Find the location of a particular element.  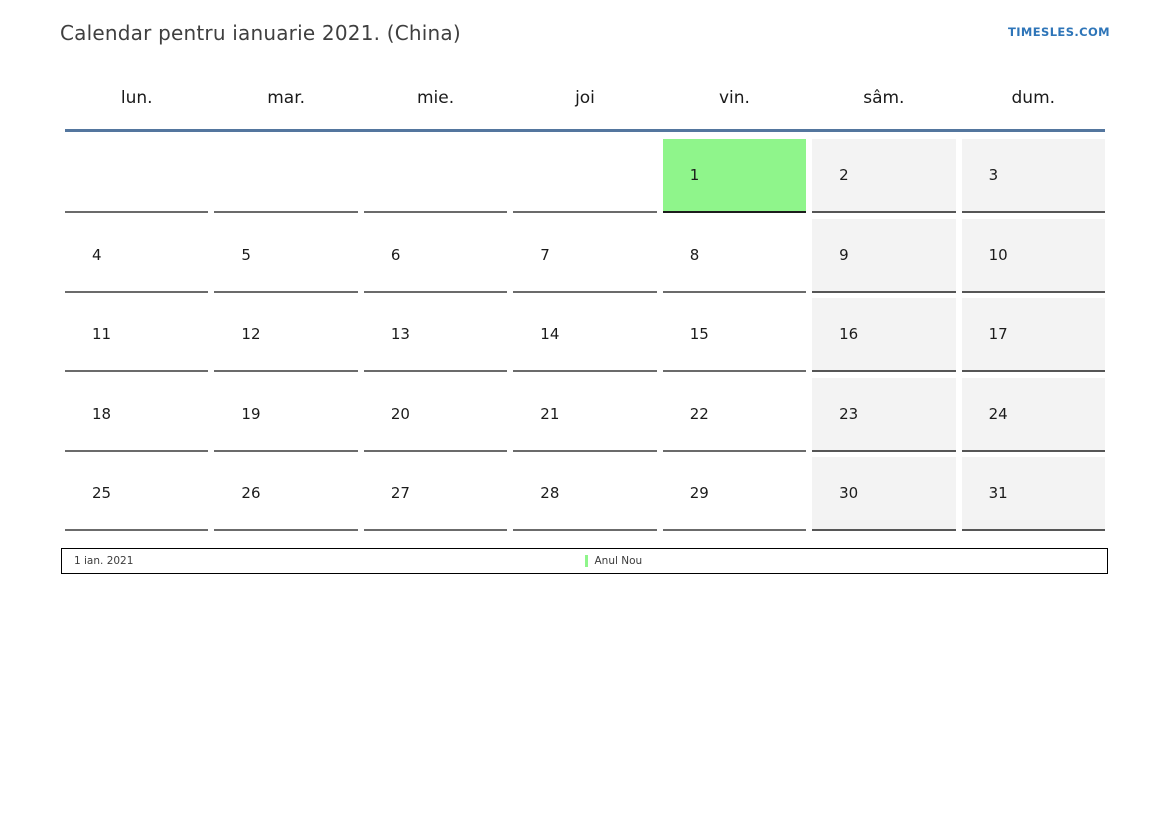

weekday-tuesday: mar. is located at coordinates (286, 98).